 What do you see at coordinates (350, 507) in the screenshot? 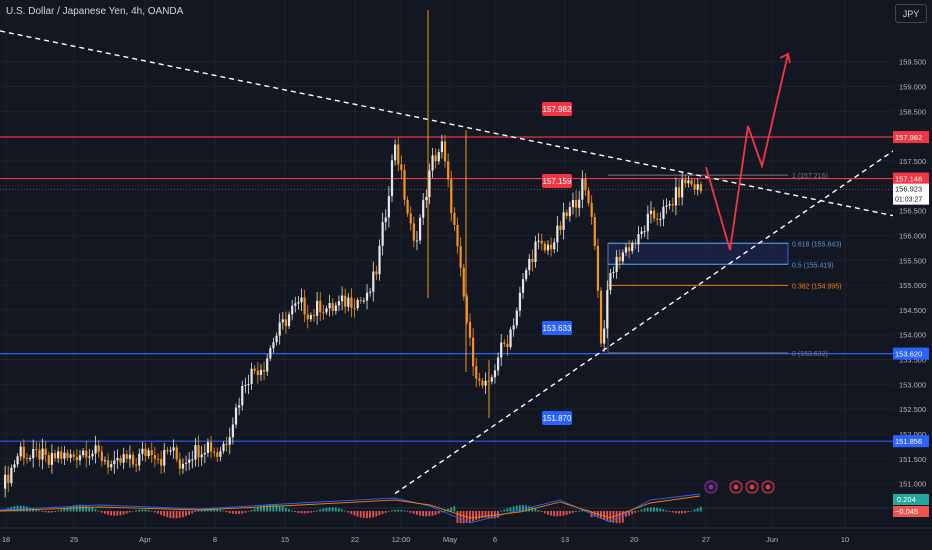
I see `signal-line` at bounding box center [350, 507].